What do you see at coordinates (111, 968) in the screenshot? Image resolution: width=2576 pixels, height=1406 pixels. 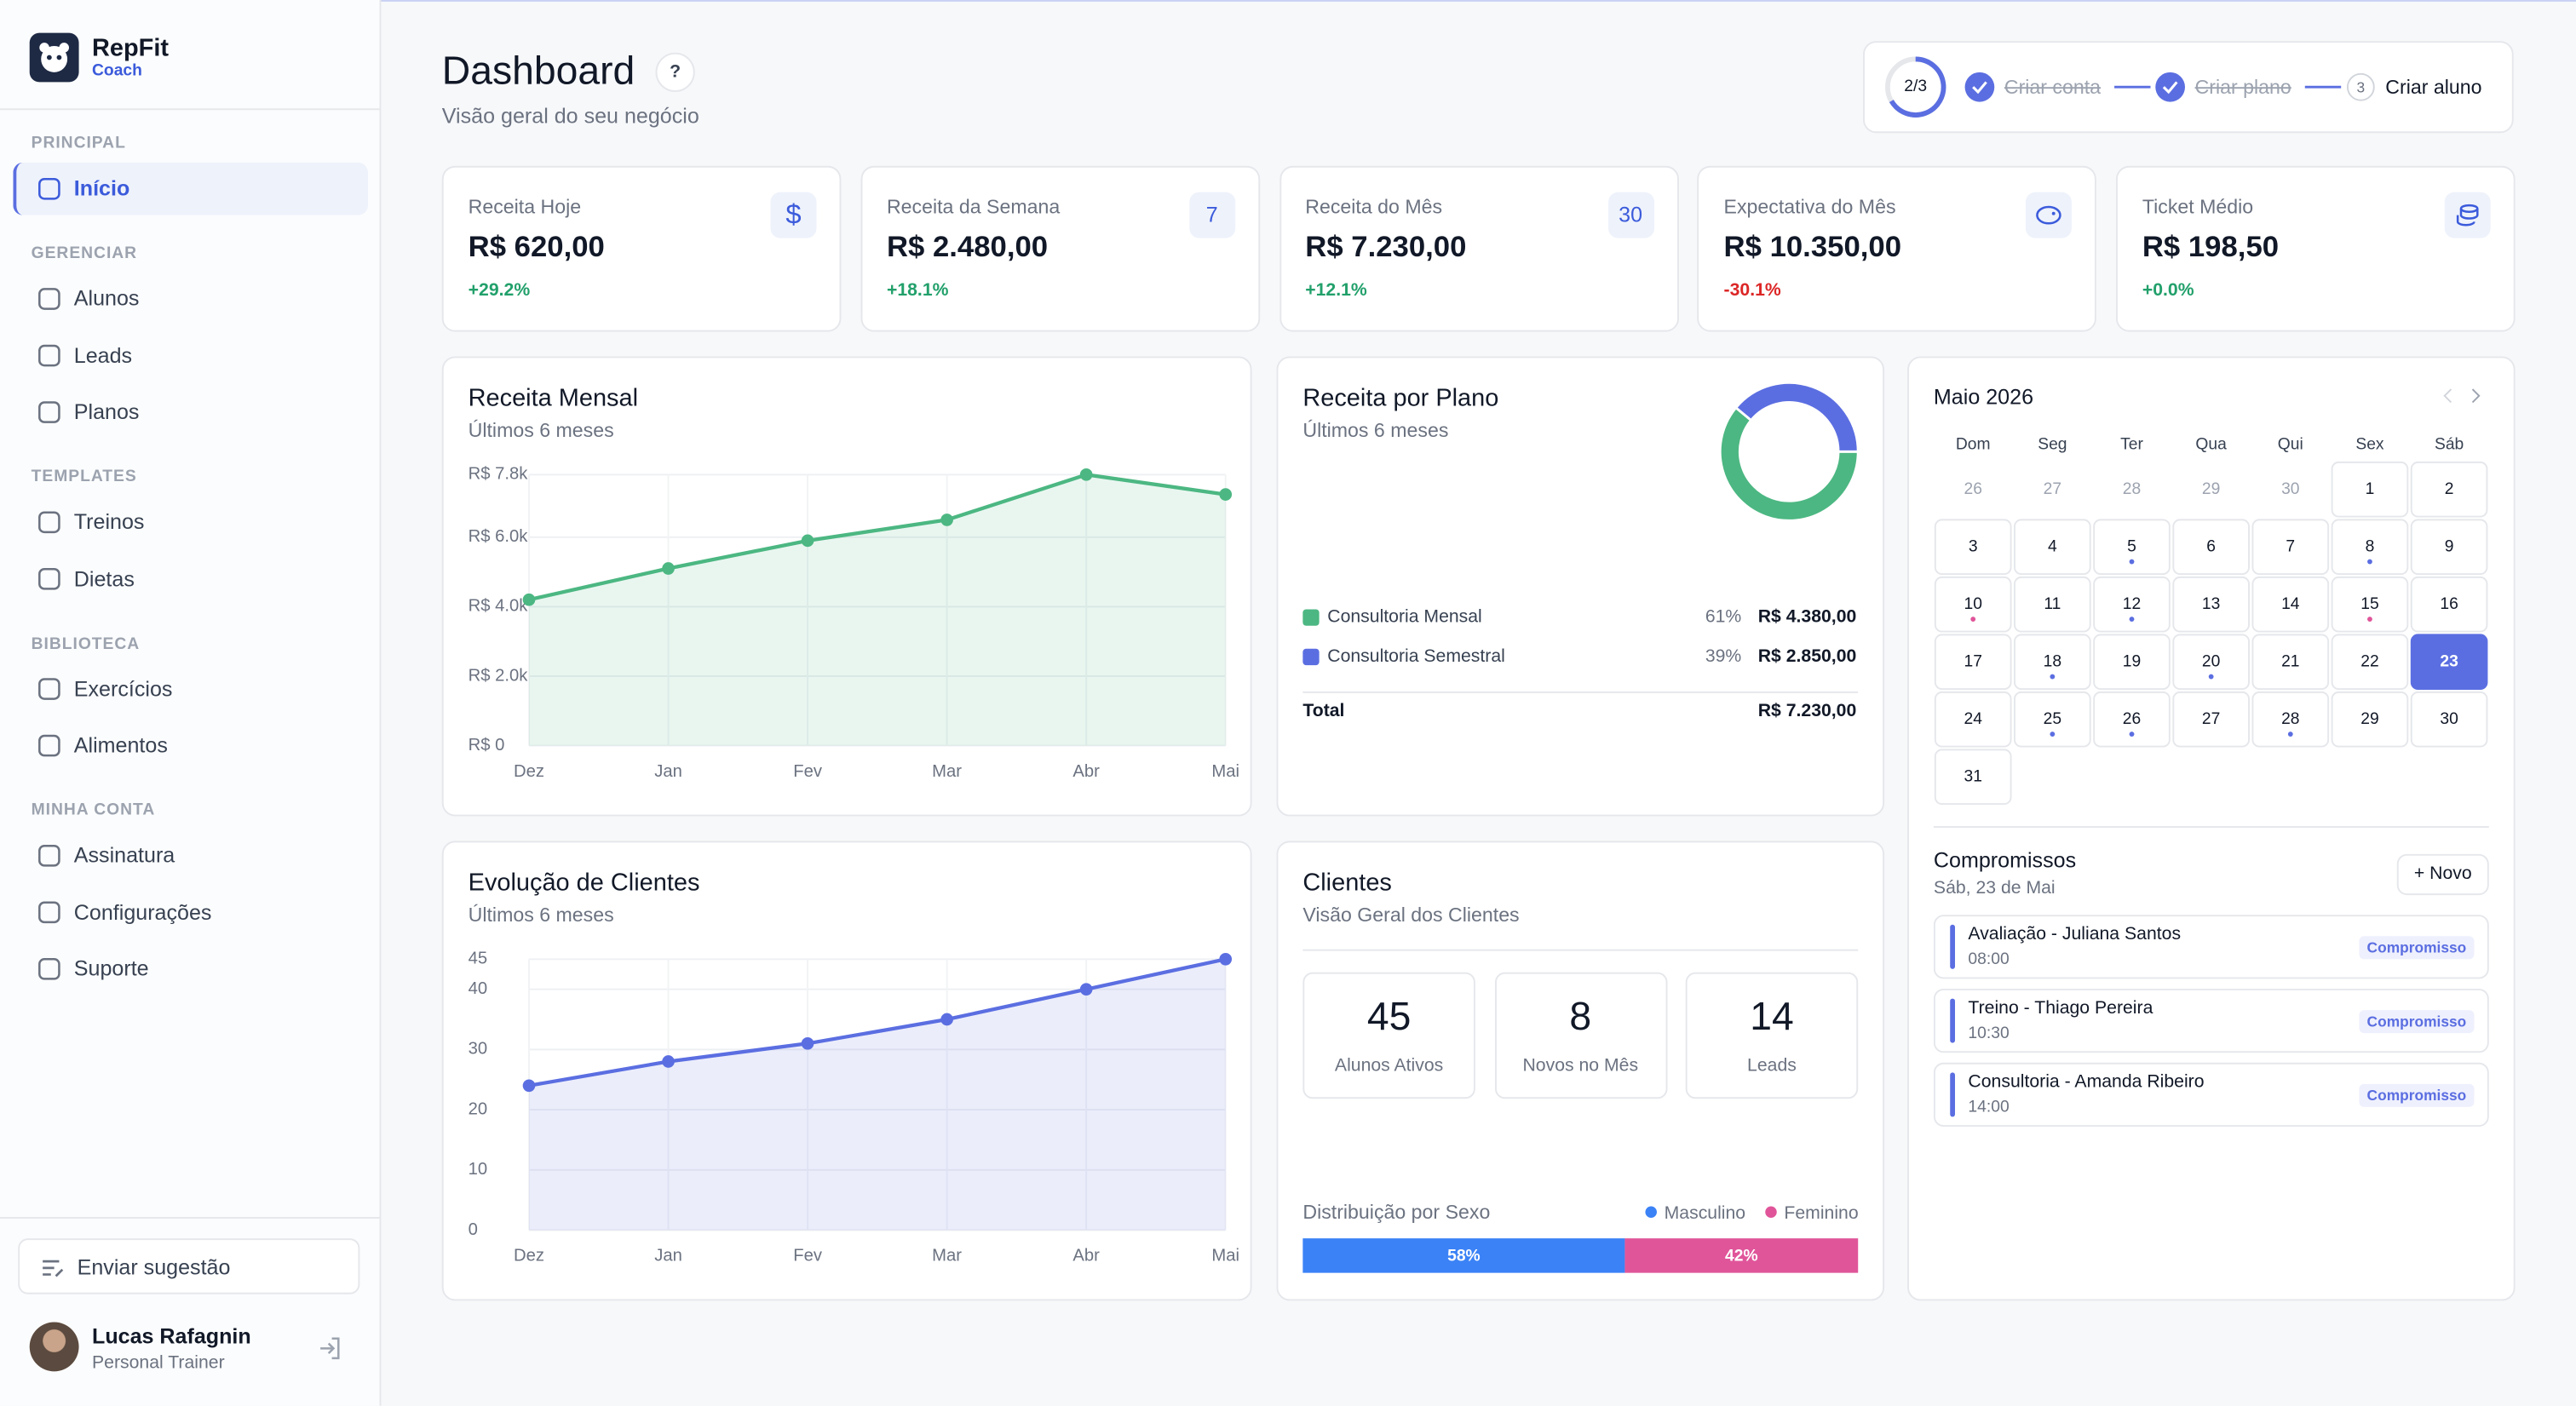 I see `nav-item: Suporte` at bounding box center [111, 968].